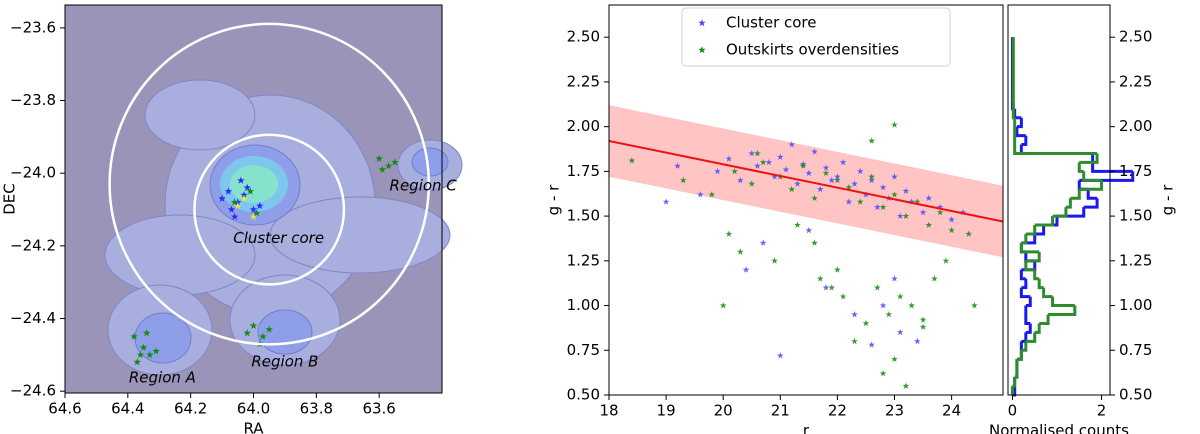 This screenshot has height=434, width=1200. Describe the element at coordinates (1135, 395) in the screenshot. I see `y-tick-label: 0.50` at that location.